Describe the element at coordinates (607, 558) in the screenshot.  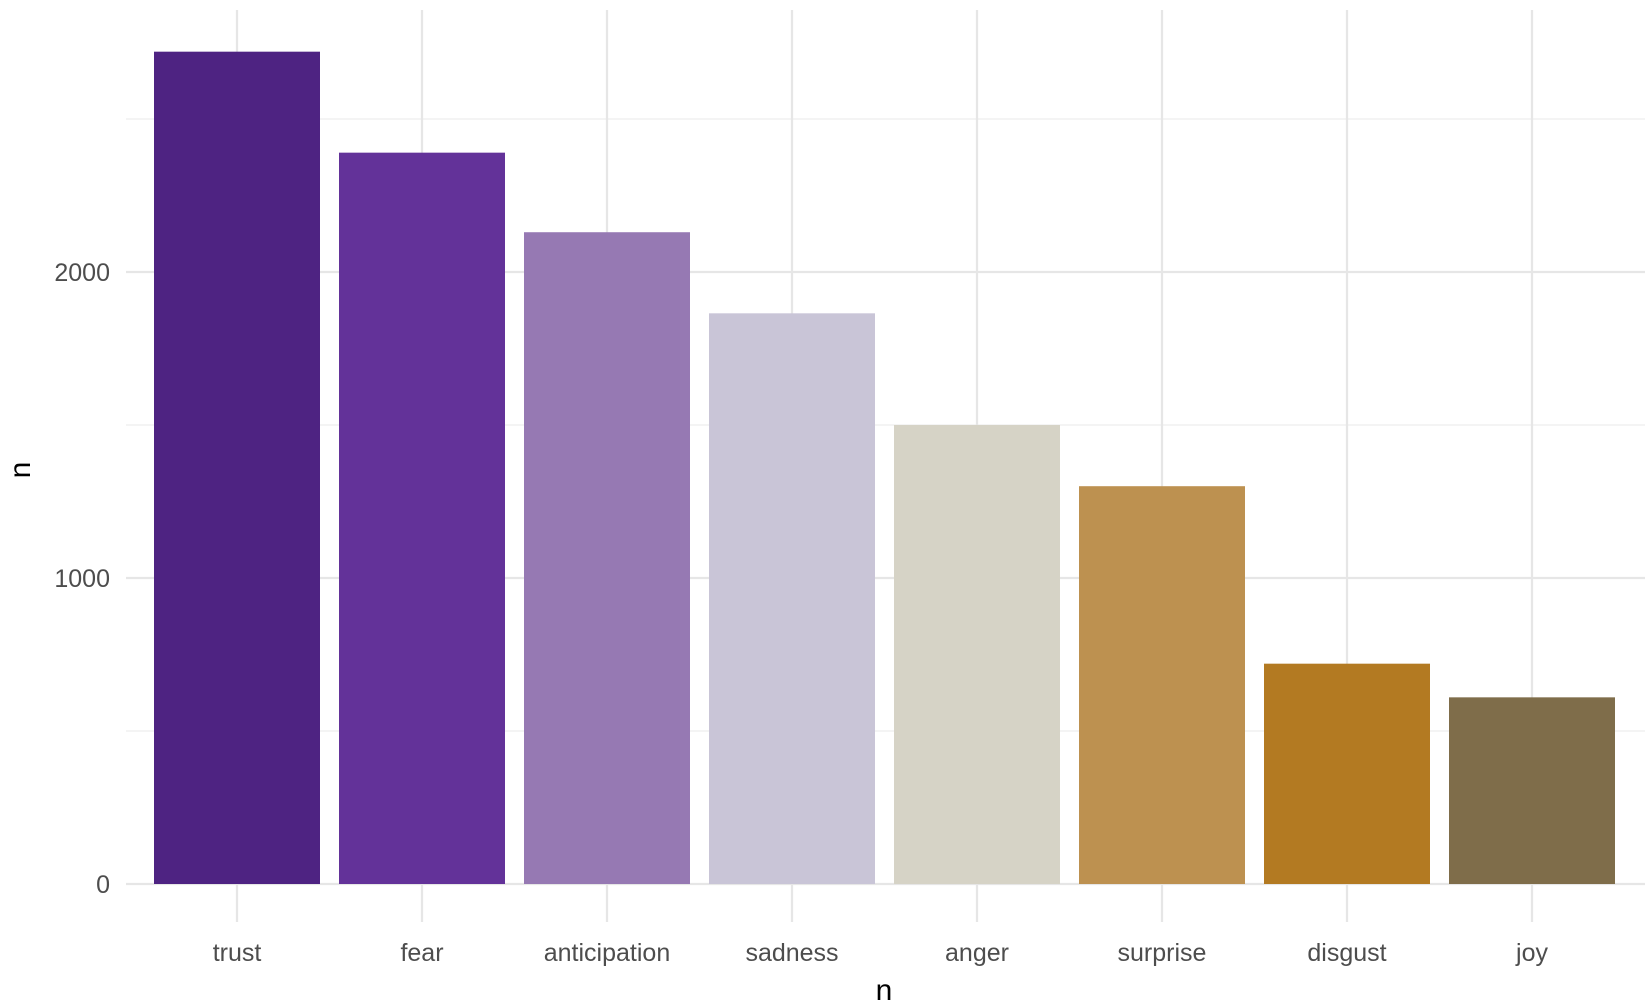
I see `bar-anticipation` at that location.